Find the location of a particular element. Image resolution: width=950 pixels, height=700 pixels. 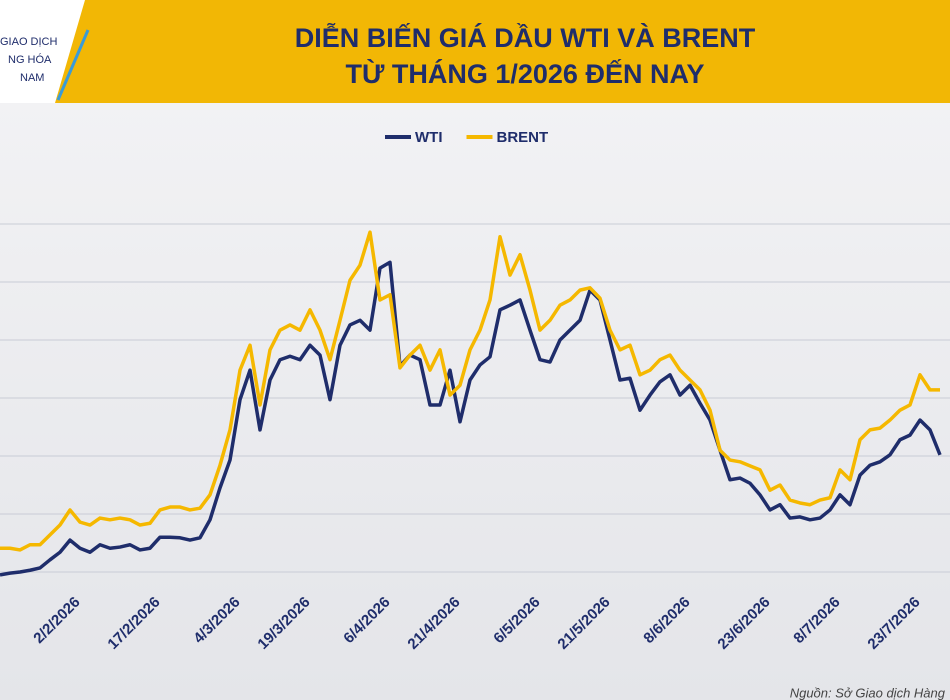

logo-text: GIAO DỊCH is located at coordinates (29, 42).